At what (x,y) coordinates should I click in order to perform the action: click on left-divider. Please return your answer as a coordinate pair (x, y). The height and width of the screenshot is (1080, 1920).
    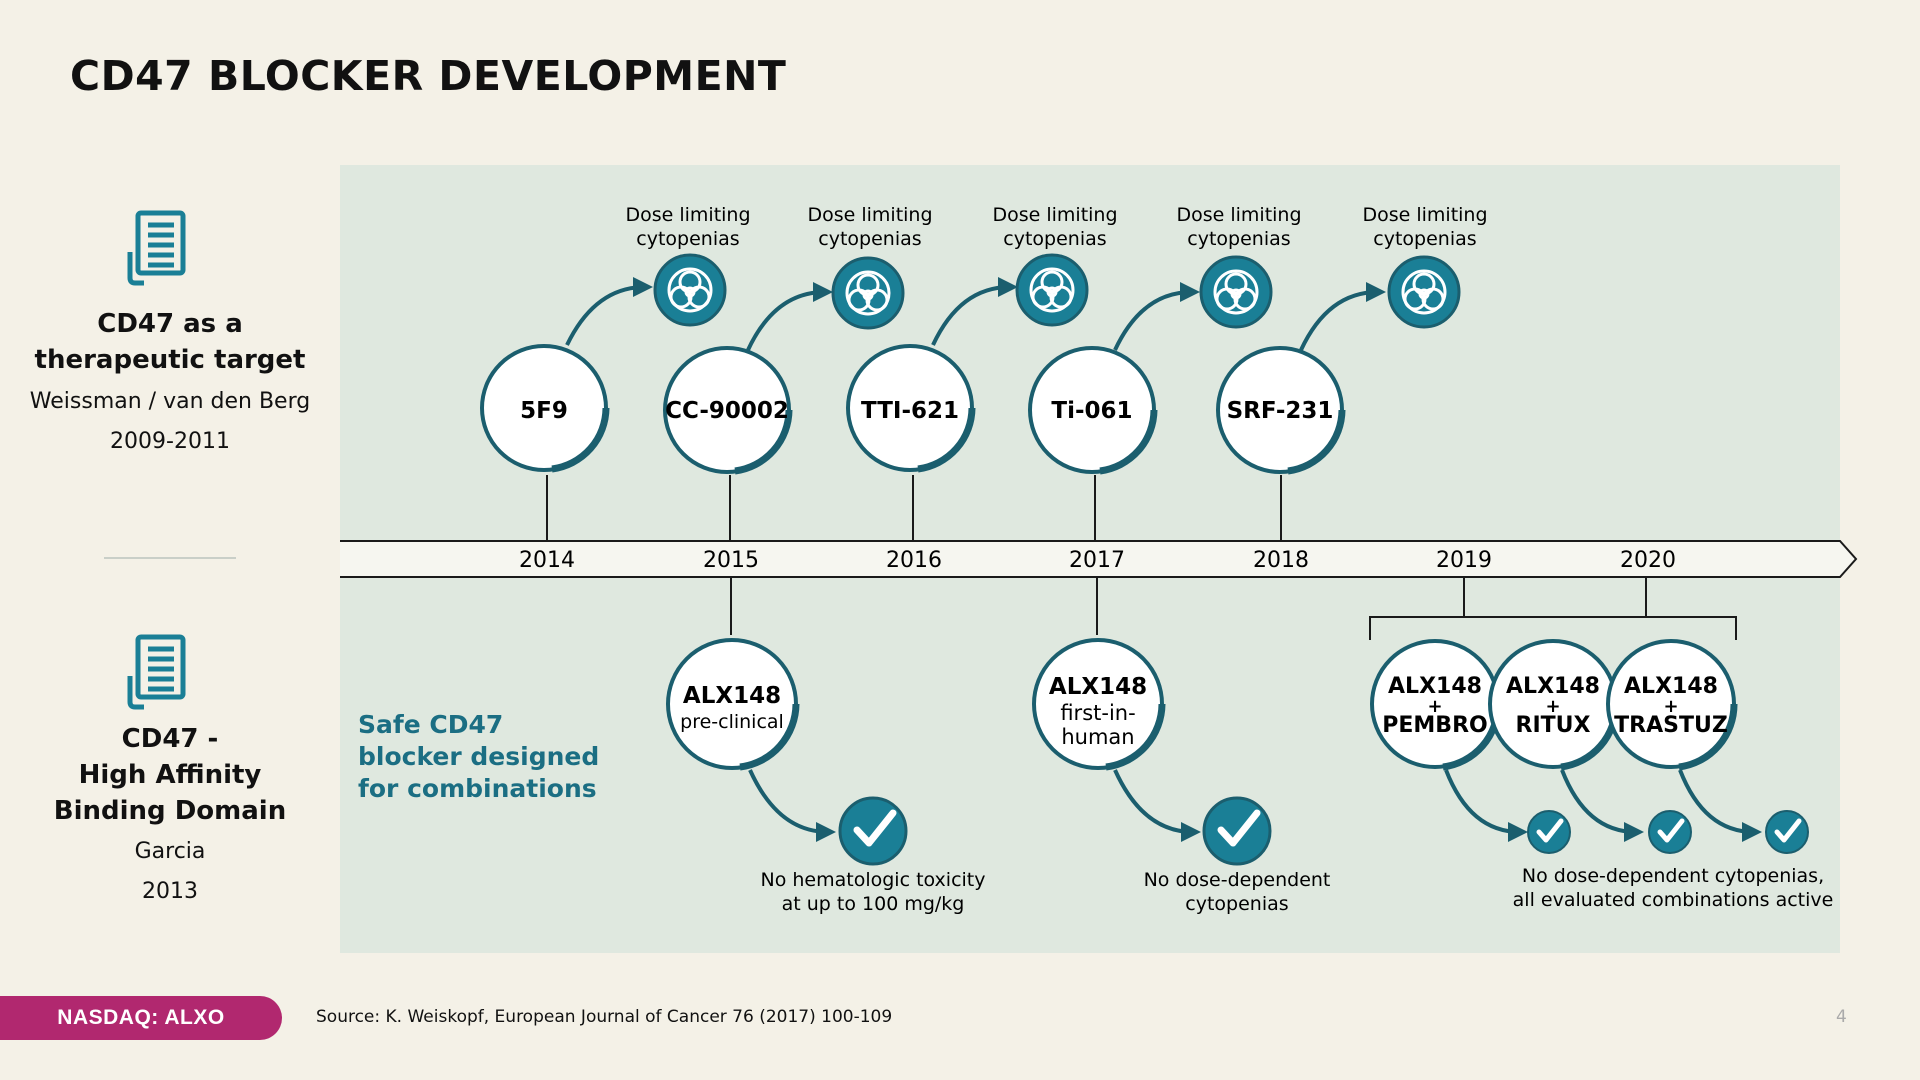
    Looking at the image, I should click on (170, 558).